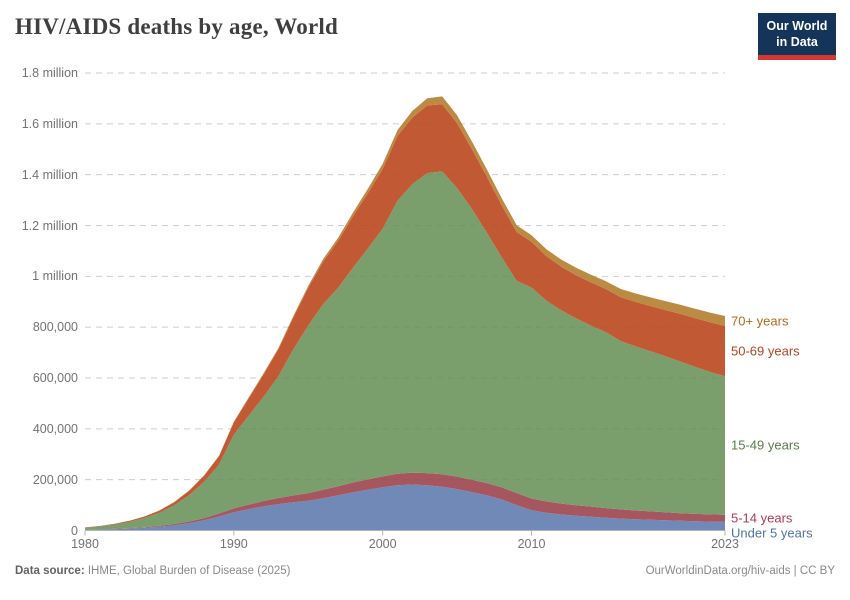  Describe the element at coordinates (772, 533) in the screenshot. I see `series-label-under-5: Under 5 years` at that location.